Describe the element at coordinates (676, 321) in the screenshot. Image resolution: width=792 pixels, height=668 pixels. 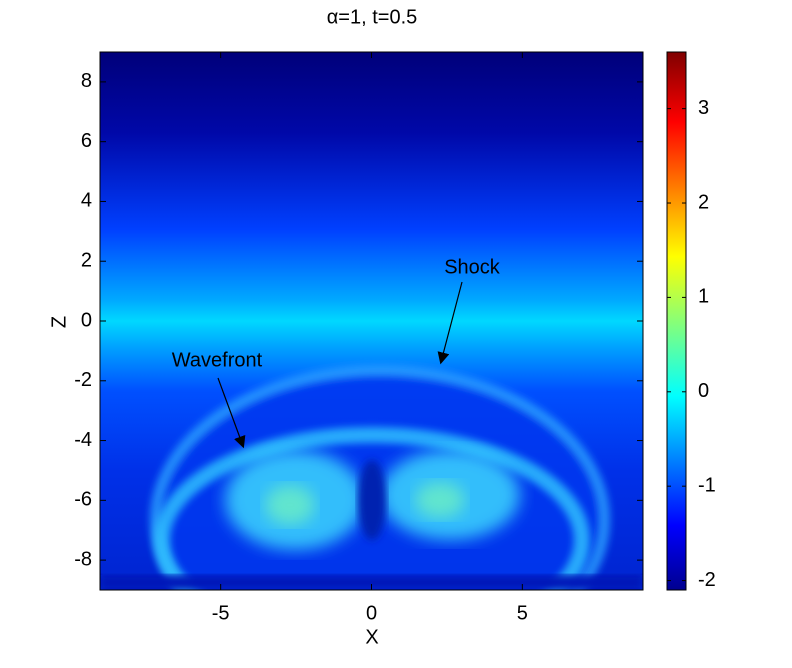
I see `colorbar` at that location.